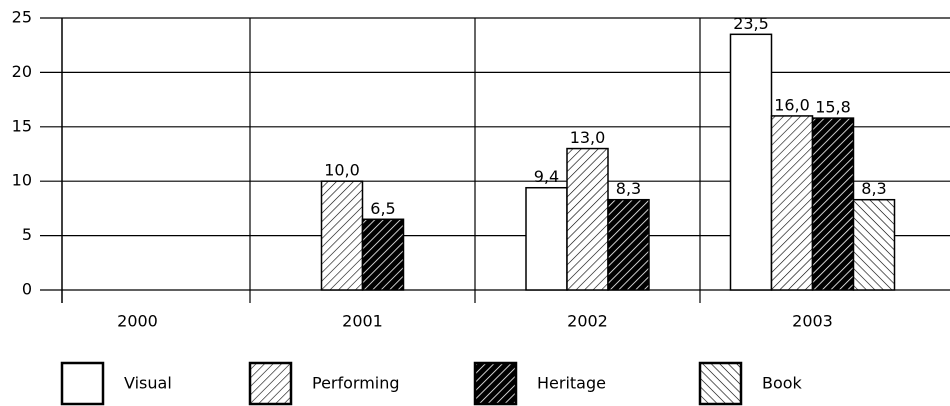  Describe the element at coordinates (546, 176) in the screenshot. I see `data-label: 9,4` at that location.